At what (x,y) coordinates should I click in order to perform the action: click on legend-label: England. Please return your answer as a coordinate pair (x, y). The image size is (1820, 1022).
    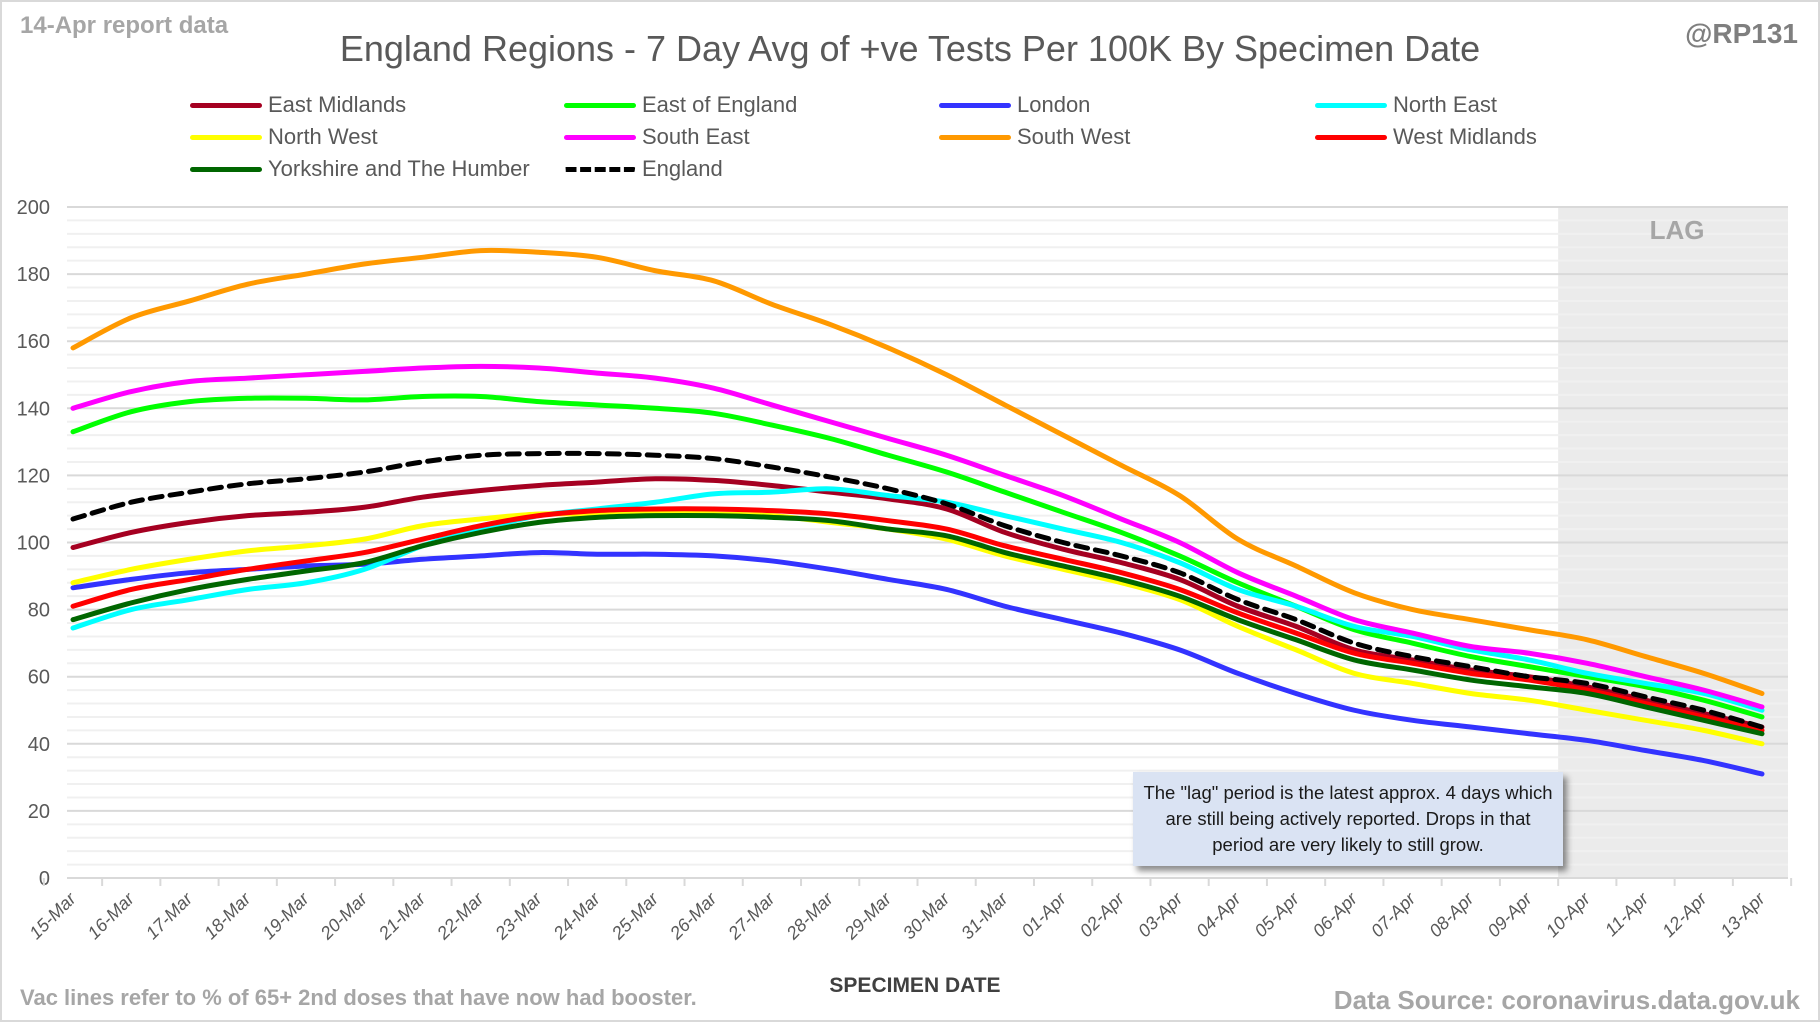
    Looking at the image, I should click on (682, 168).